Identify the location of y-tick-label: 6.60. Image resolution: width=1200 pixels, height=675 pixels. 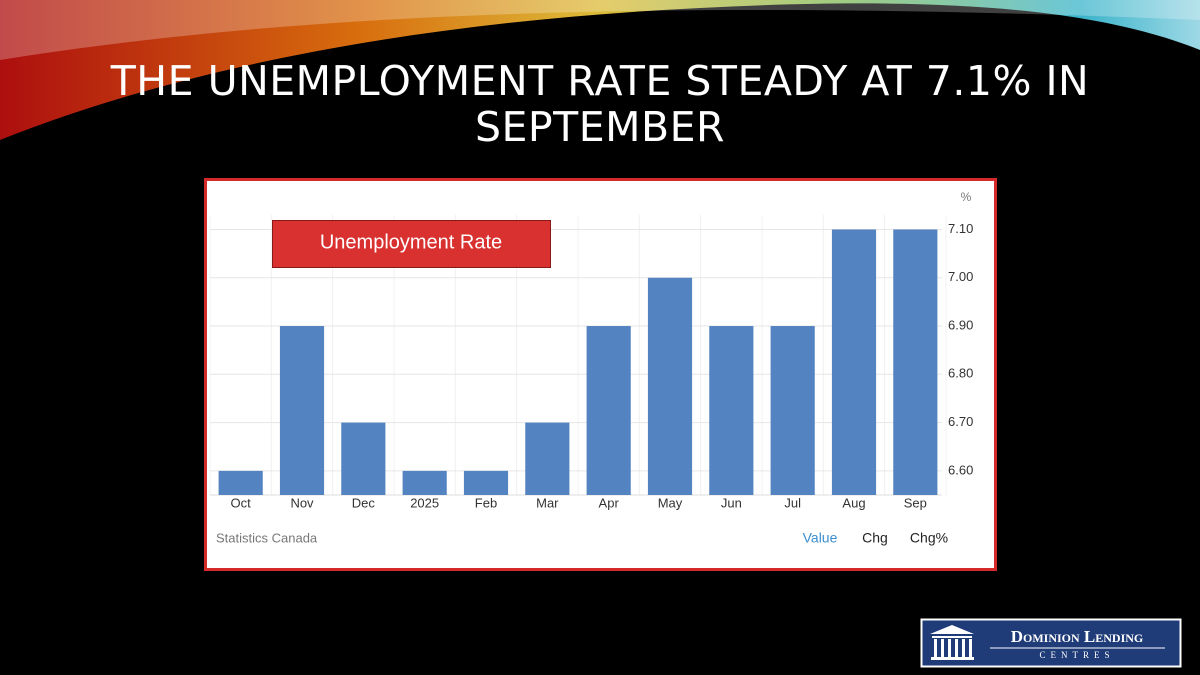
(960, 469).